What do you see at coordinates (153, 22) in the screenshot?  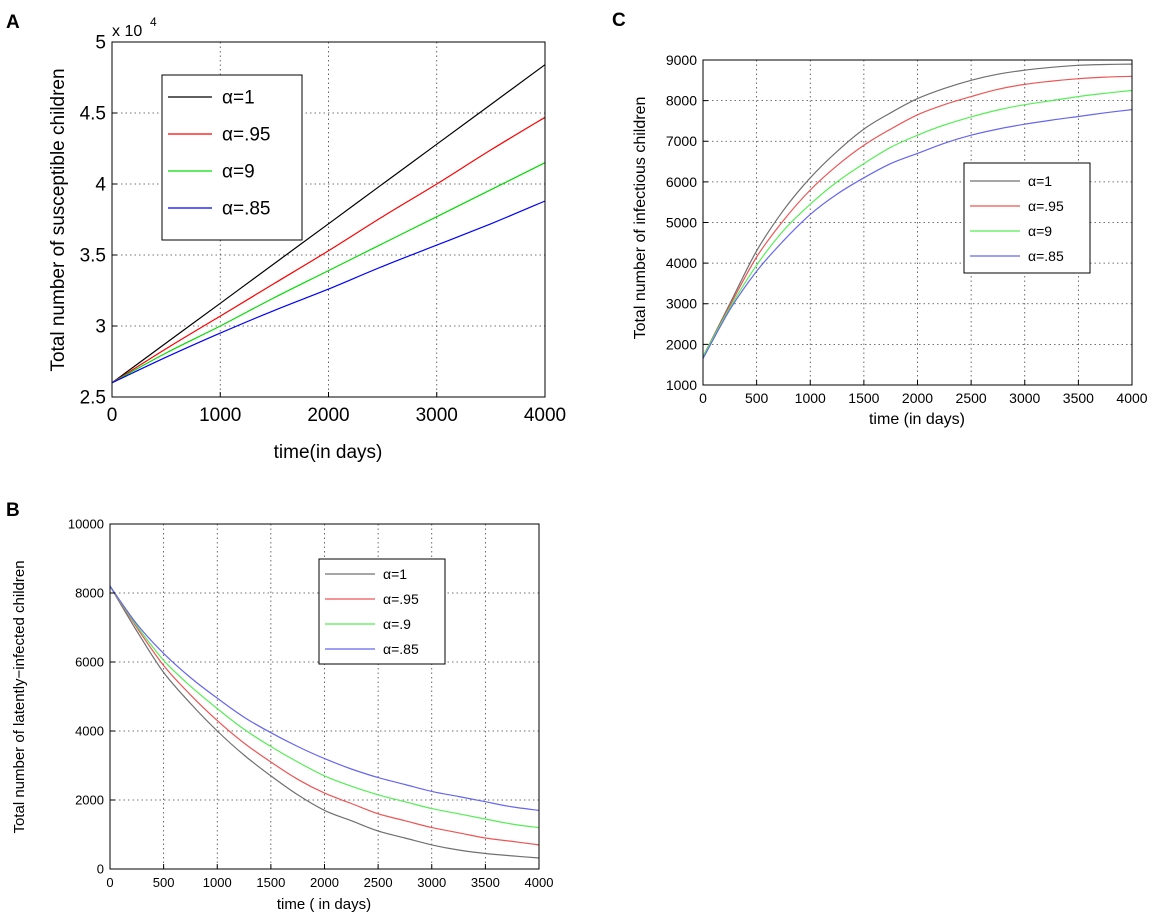 I see `panel-a-multiplier-exp: 4` at bounding box center [153, 22].